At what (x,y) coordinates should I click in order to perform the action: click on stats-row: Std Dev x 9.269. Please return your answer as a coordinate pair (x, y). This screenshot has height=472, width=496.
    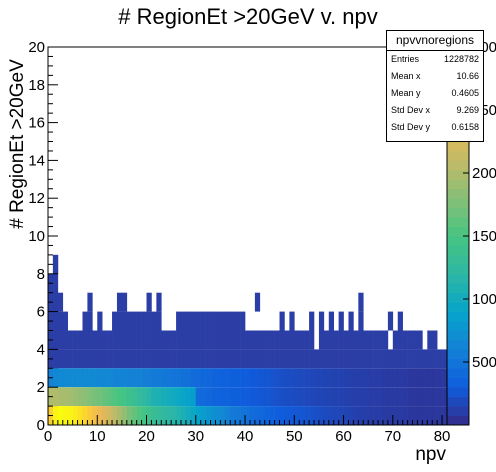
    Looking at the image, I should click on (435, 110).